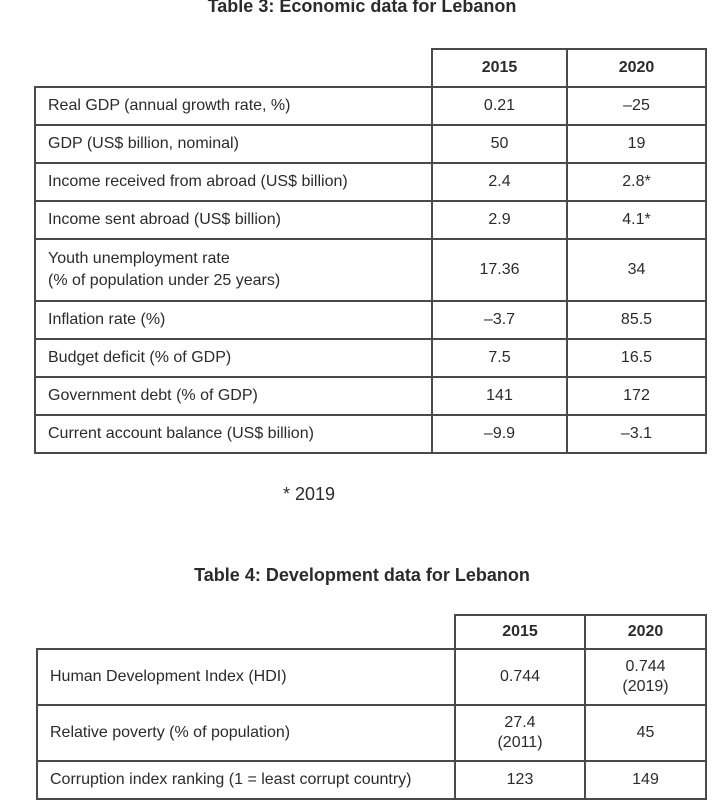 The height and width of the screenshot is (800, 724). I want to click on value-2020: 172, so click(636, 396).